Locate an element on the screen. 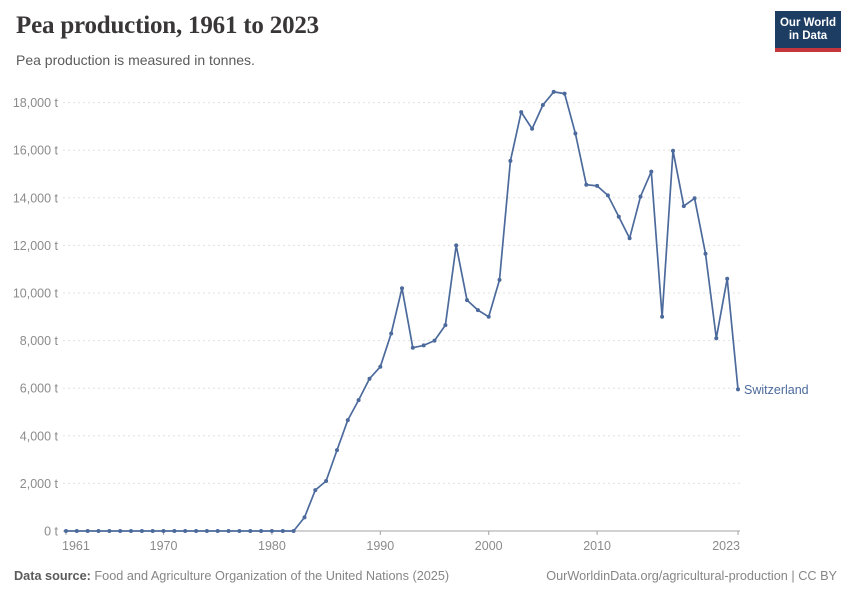 The height and width of the screenshot is (600, 850). owid-logo: Our World in Data is located at coordinates (808, 31).